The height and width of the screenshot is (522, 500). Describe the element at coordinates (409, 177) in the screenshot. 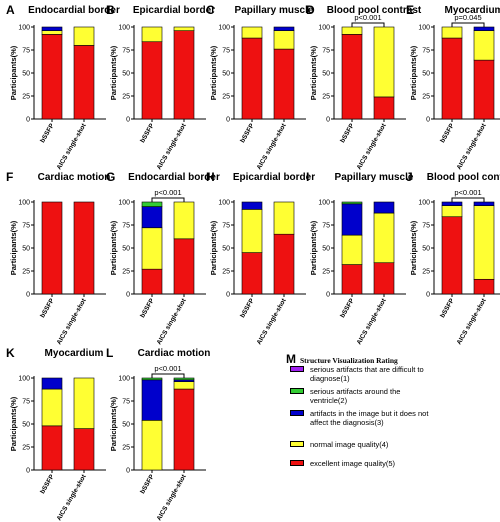

I see `panel-letter: J` at that location.